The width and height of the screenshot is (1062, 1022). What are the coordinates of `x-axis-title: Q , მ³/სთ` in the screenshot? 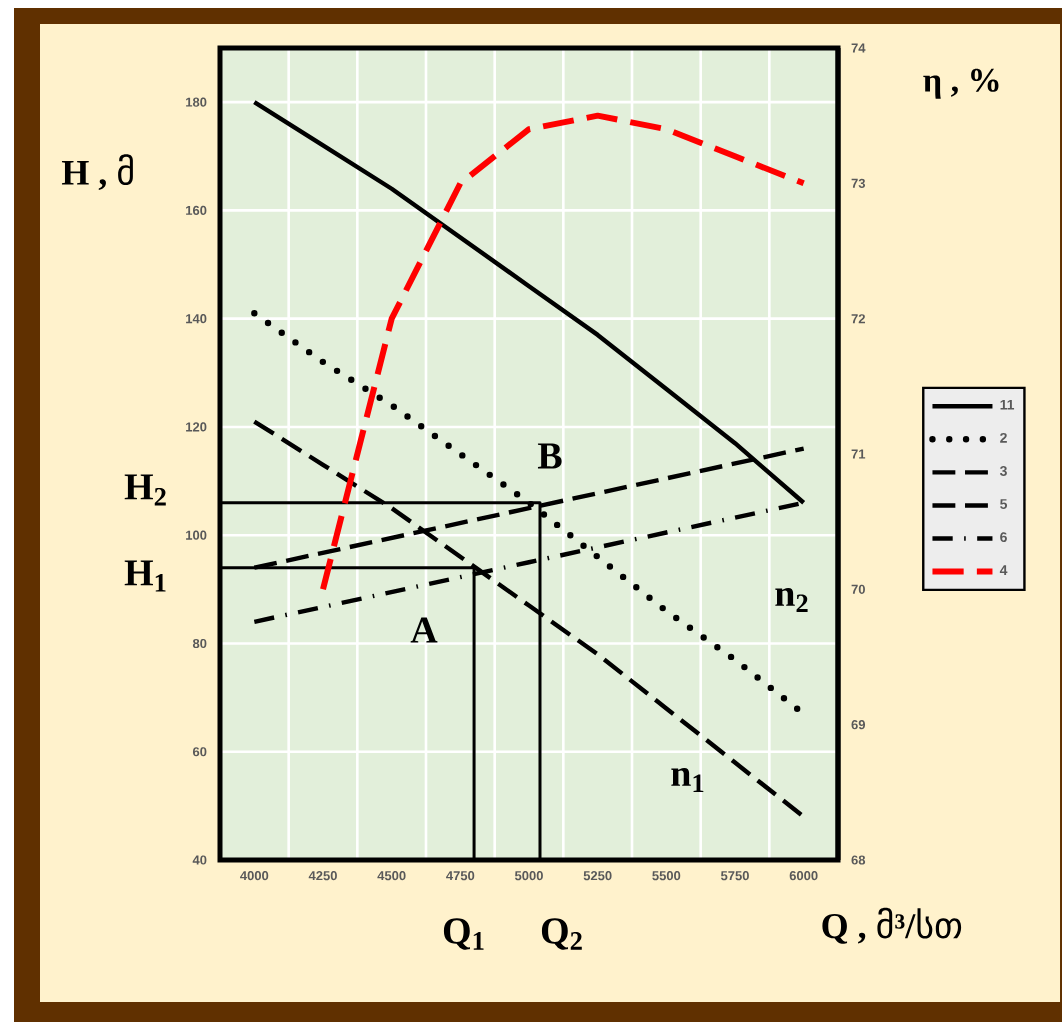 It's located at (892, 925).